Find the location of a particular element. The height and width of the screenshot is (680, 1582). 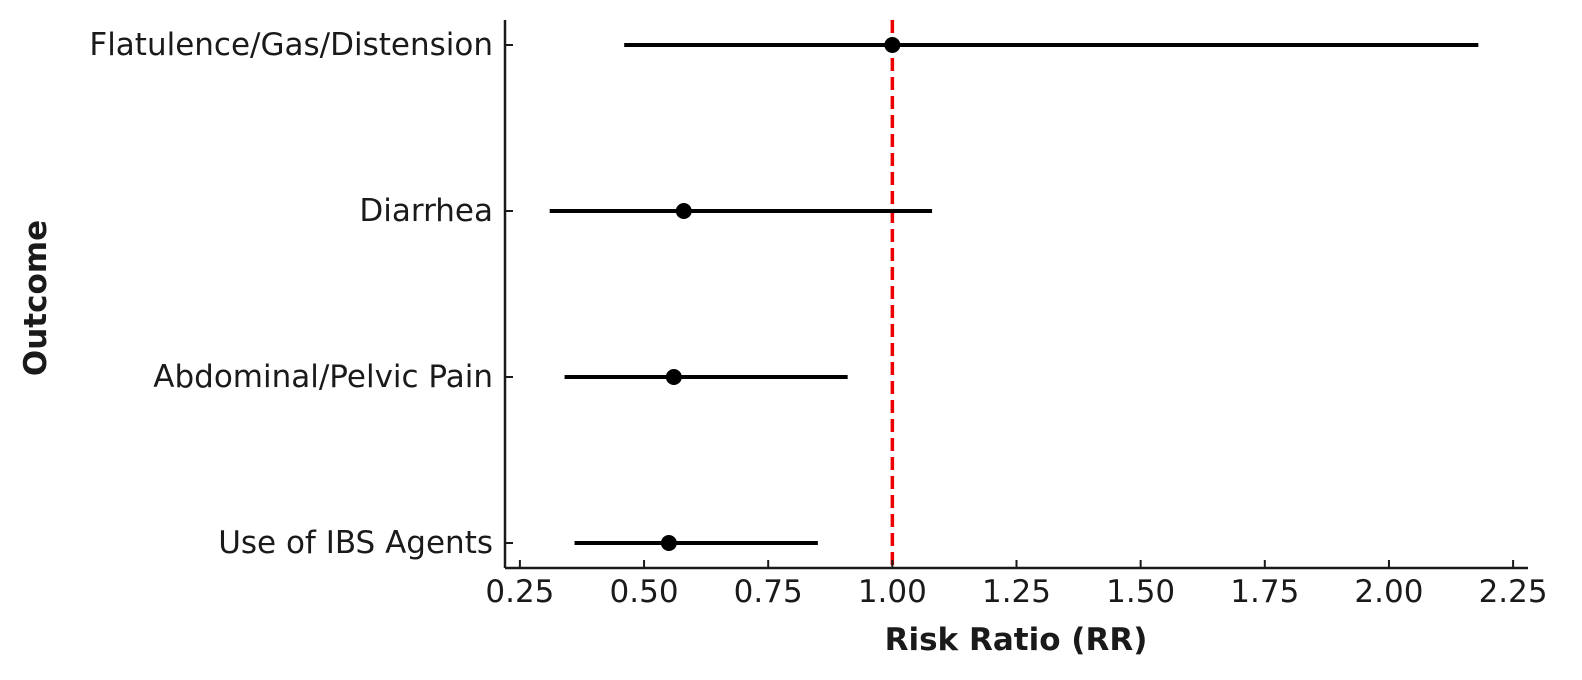

y-tick-label: Diarrhea is located at coordinates (426, 211).